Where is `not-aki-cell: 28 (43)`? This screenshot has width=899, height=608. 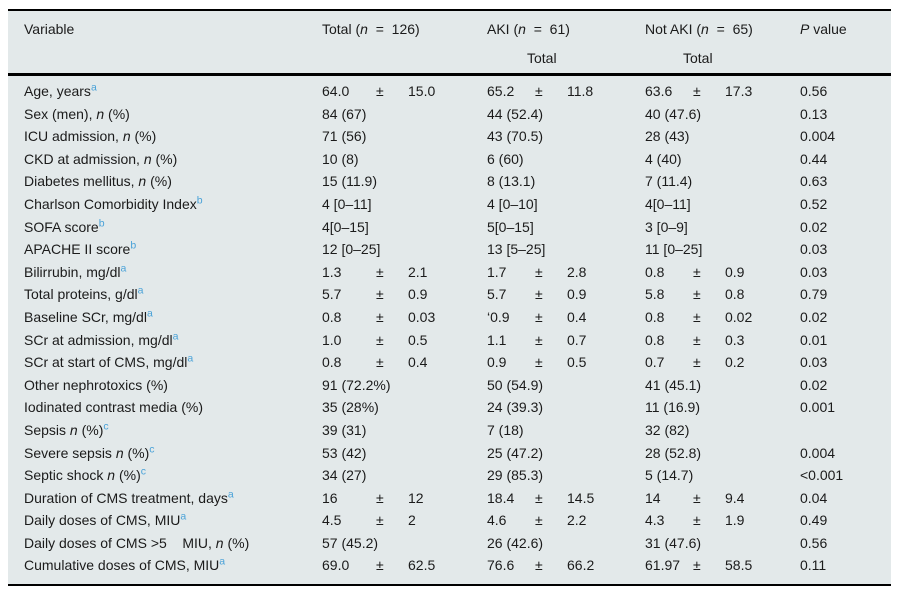
not-aki-cell: 28 (43) is located at coordinates (667, 136).